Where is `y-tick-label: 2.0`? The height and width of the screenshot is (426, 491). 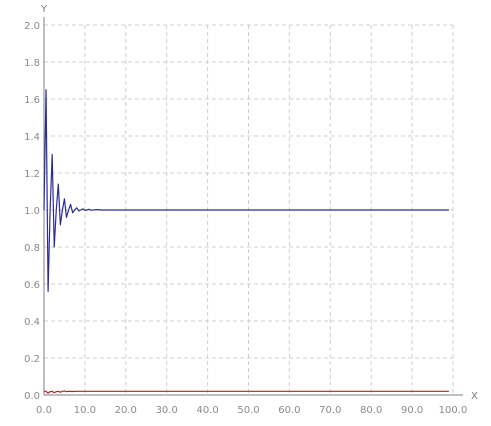
y-tick-label: 2.0 is located at coordinates (32, 26).